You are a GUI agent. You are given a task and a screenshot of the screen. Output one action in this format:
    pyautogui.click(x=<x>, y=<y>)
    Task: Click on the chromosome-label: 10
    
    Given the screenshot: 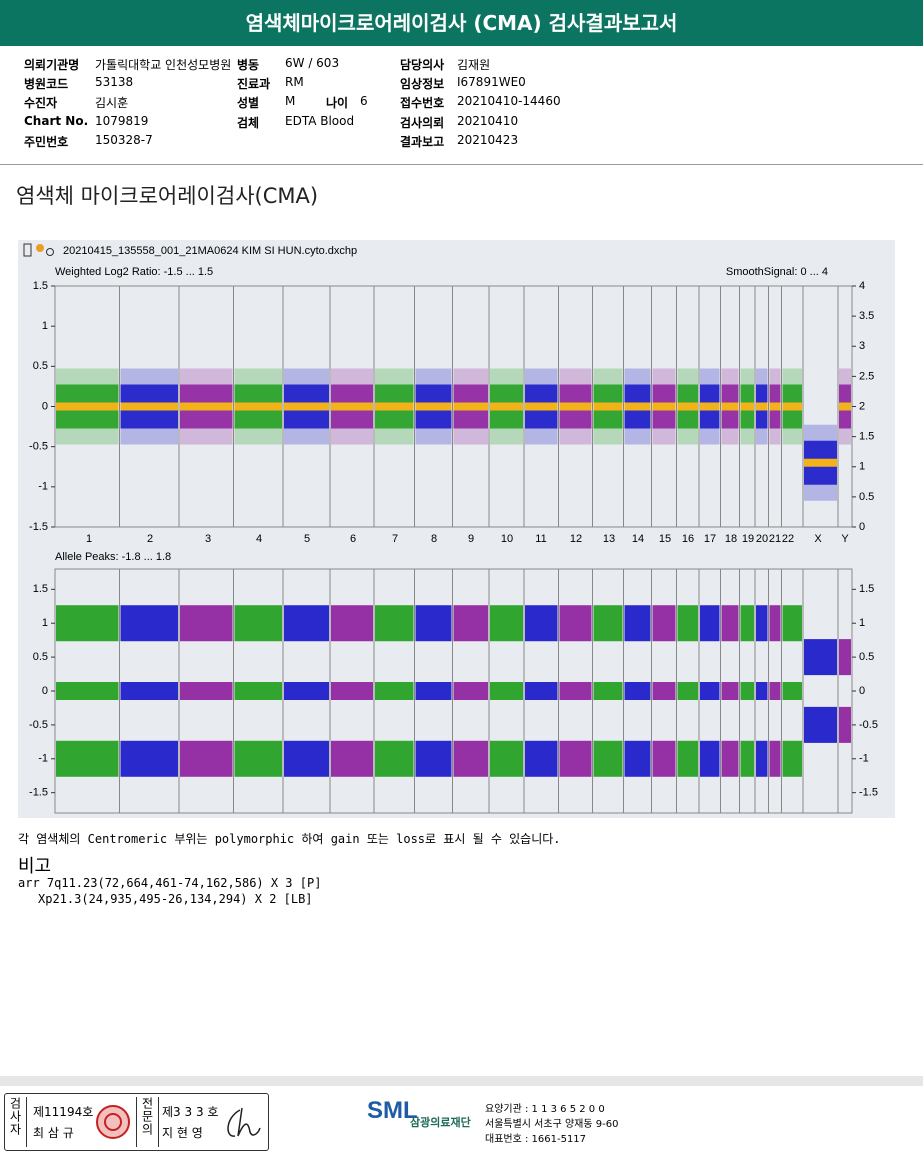 What is the action you would take?
    pyautogui.click(x=507, y=539)
    